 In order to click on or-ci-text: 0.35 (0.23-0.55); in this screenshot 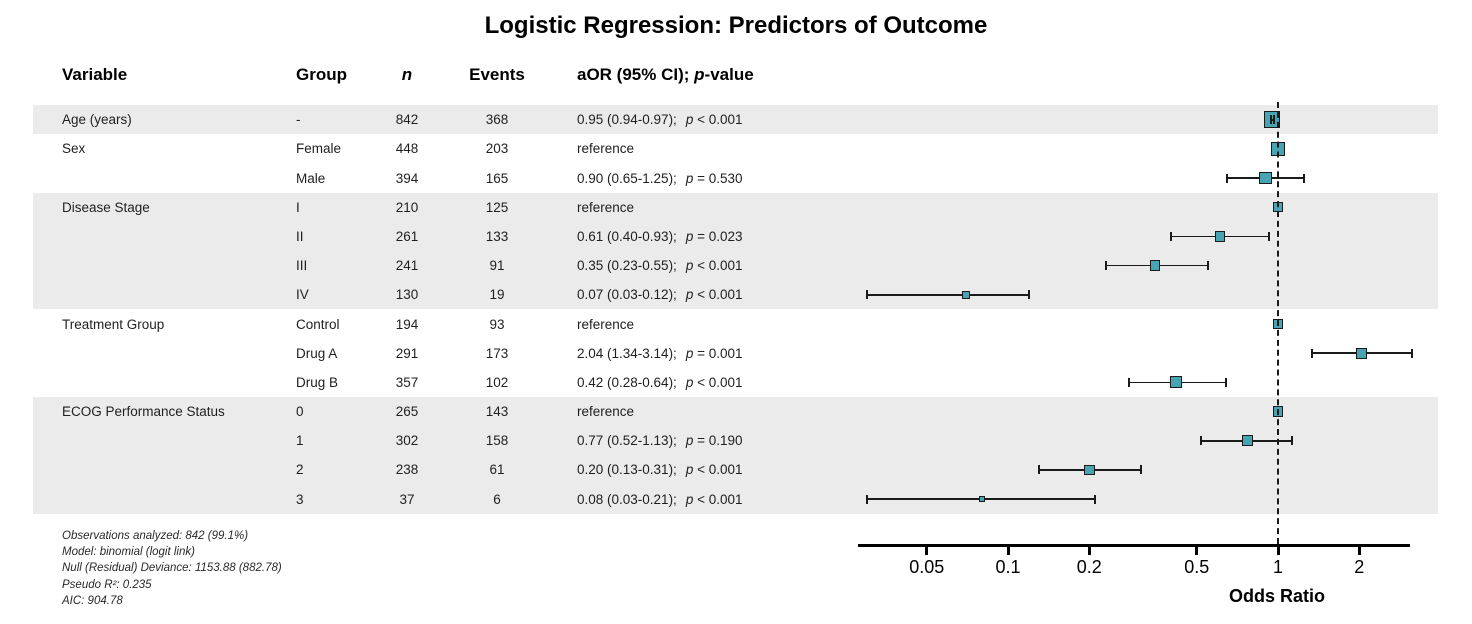, I will do `click(627, 266)`.